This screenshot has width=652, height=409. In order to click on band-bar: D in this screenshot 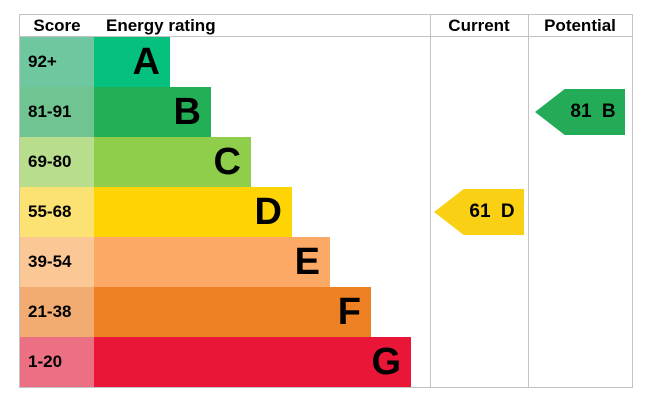, I will do `click(193, 212)`.